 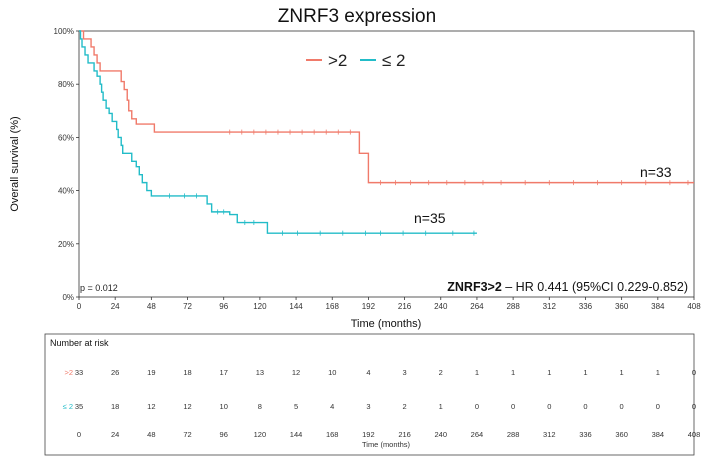 I want to click on y-axis-label: Overall survival (%), so click(x=15, y=163).